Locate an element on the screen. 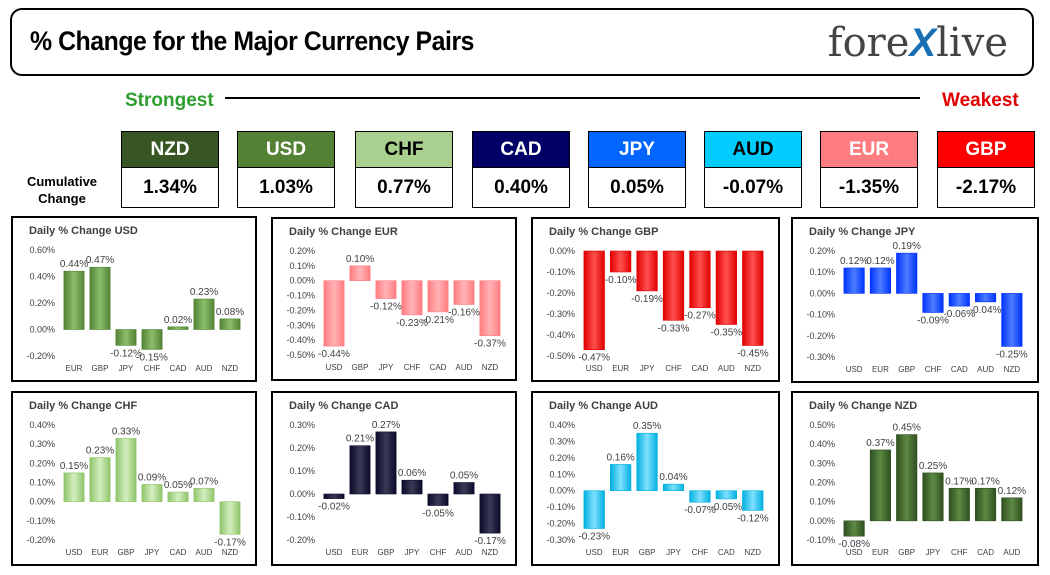 This screenshot has width=1050, height=575. currency-cell-nzd: NZD 1.34% is located at coordinates (170, 169).